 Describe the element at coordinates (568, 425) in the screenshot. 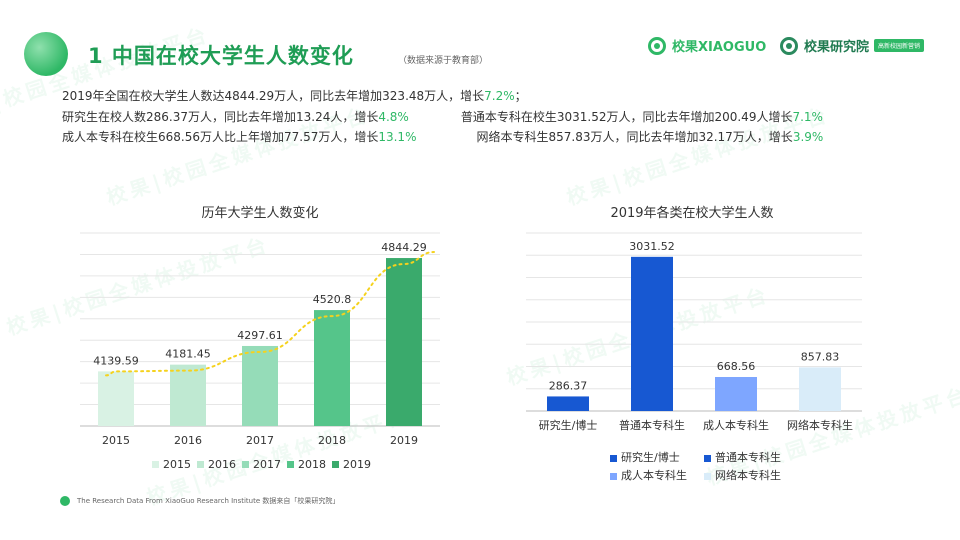

I see `x-tick-label: 研究生/博士` at that location.